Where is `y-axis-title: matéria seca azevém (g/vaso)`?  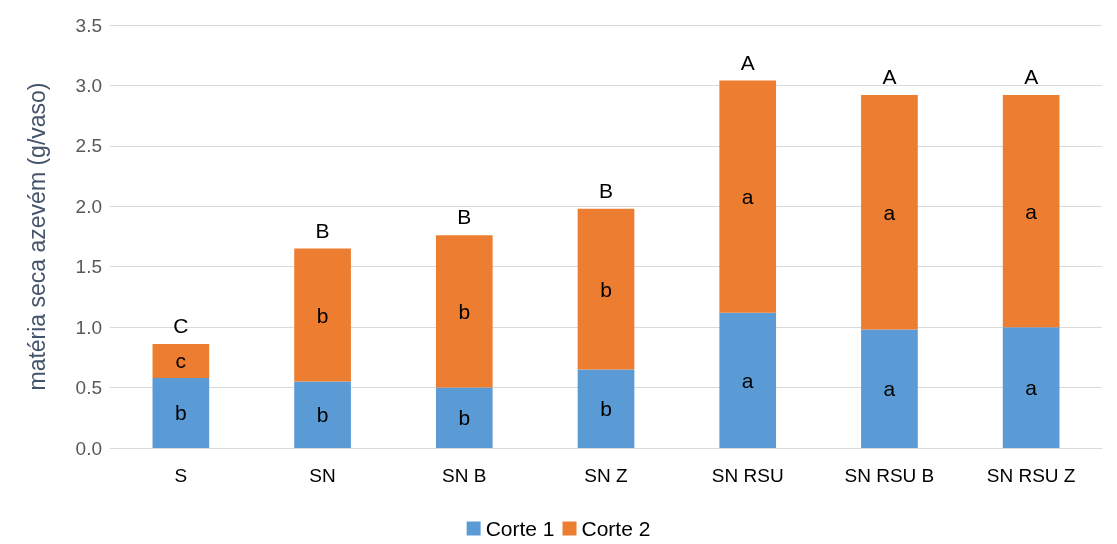
y-axis-title: matéria seca azevém (g/vaso) is located at coordinates (36, 236).